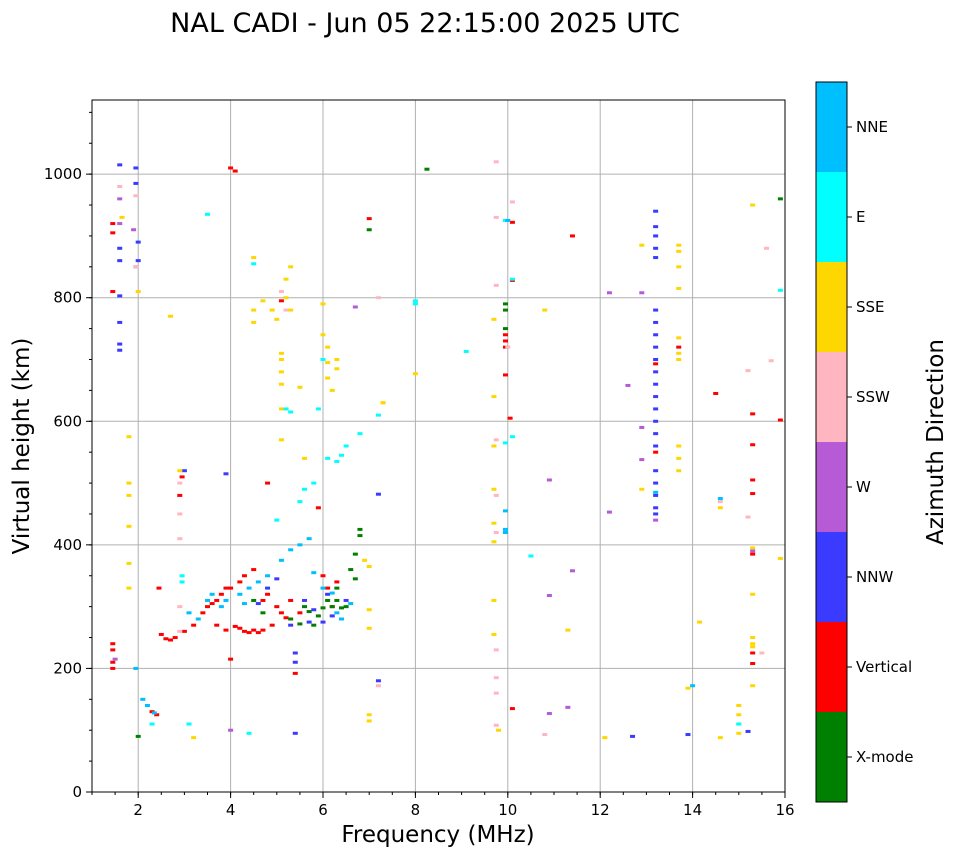 The height and width of the screenshot is (857, 958). What do you see at coordinates (416, 810) in the screenshot?
I see `x-tick-label: 8` at bounding box center [416, 810].